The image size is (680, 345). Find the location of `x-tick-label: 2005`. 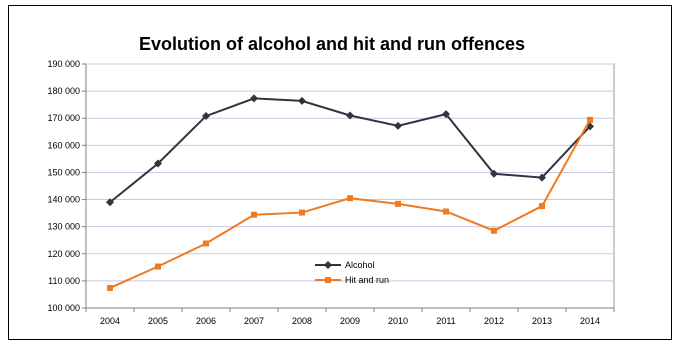

x-tick-label: 2005 is located at coordinates (158, 321).